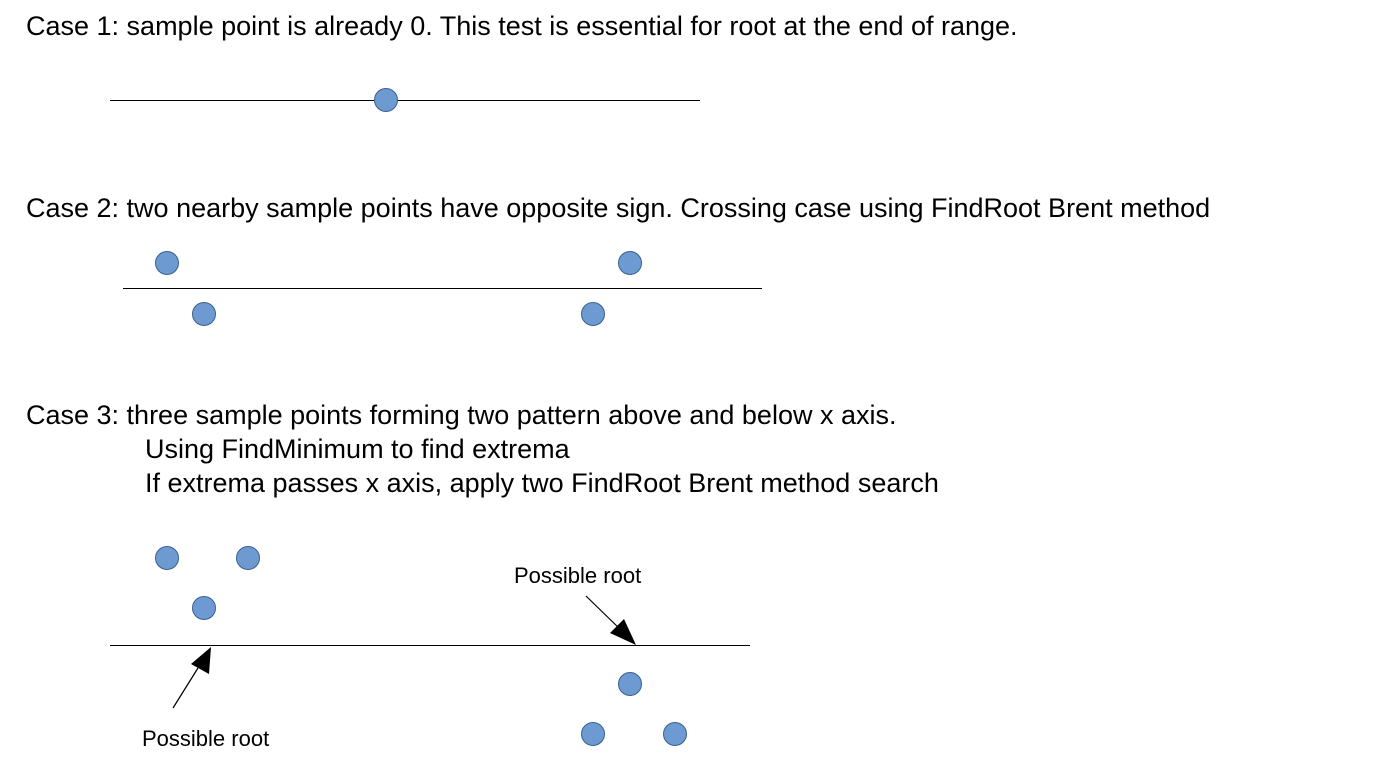  I want to click on case2-point-below-left, so click(204, 314).